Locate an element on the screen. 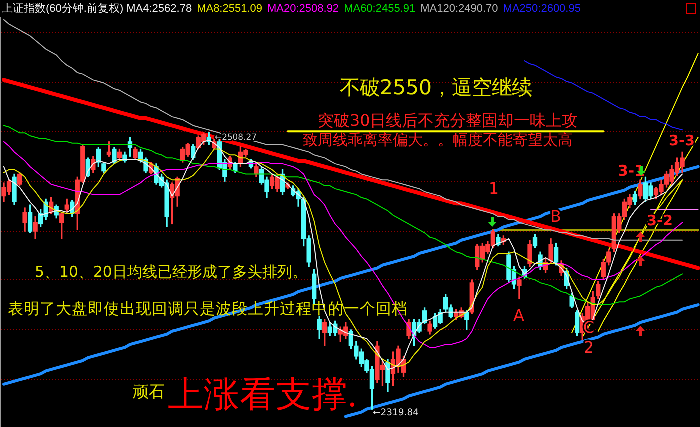 This screenshot has width=700, height=427. text: MA8:2551.09 is located at coordinates (229, 8).